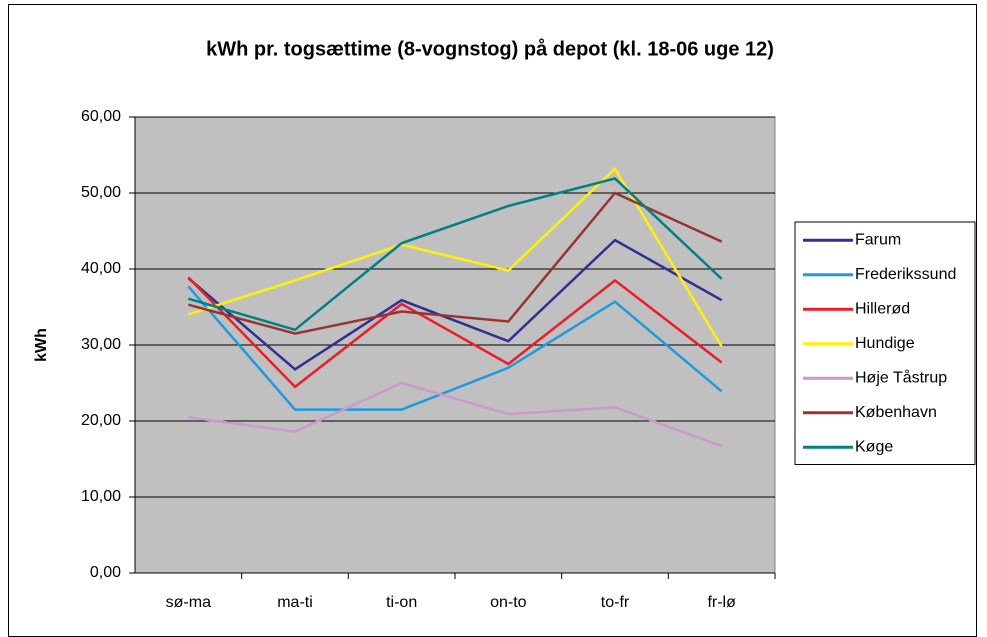 The image size is (987, 637). What do you see at coordinates (105, 572) in the screenshot?
I see `y-tick-label: 0,00` at bounding box center [105, 572].